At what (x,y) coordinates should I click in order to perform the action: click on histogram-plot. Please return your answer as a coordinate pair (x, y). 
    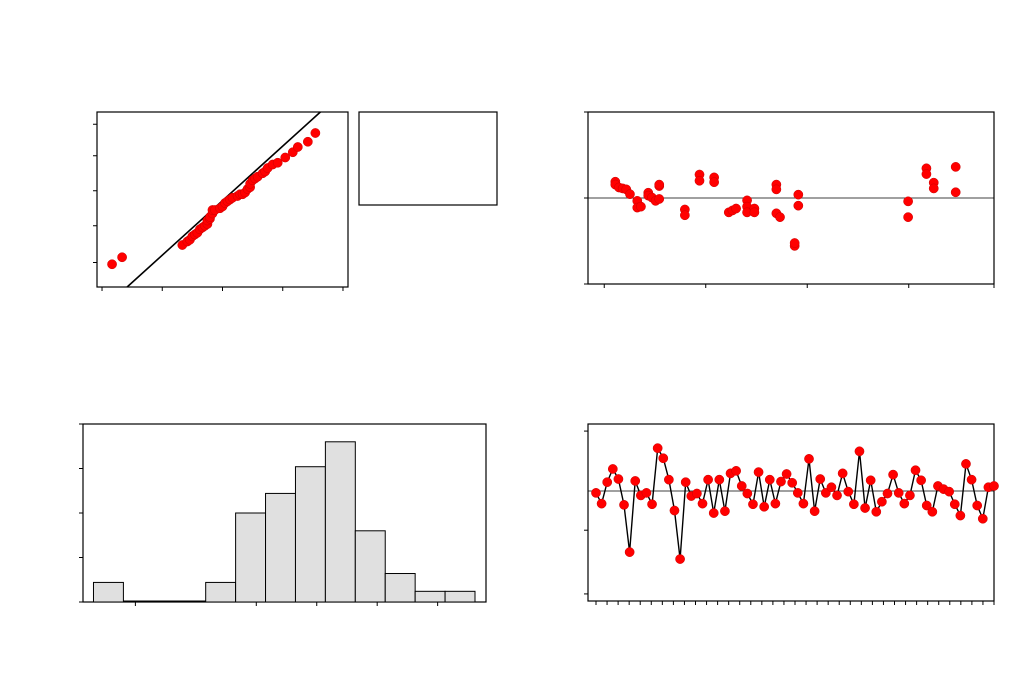
    Looking at the image, I should click on (283, 514).